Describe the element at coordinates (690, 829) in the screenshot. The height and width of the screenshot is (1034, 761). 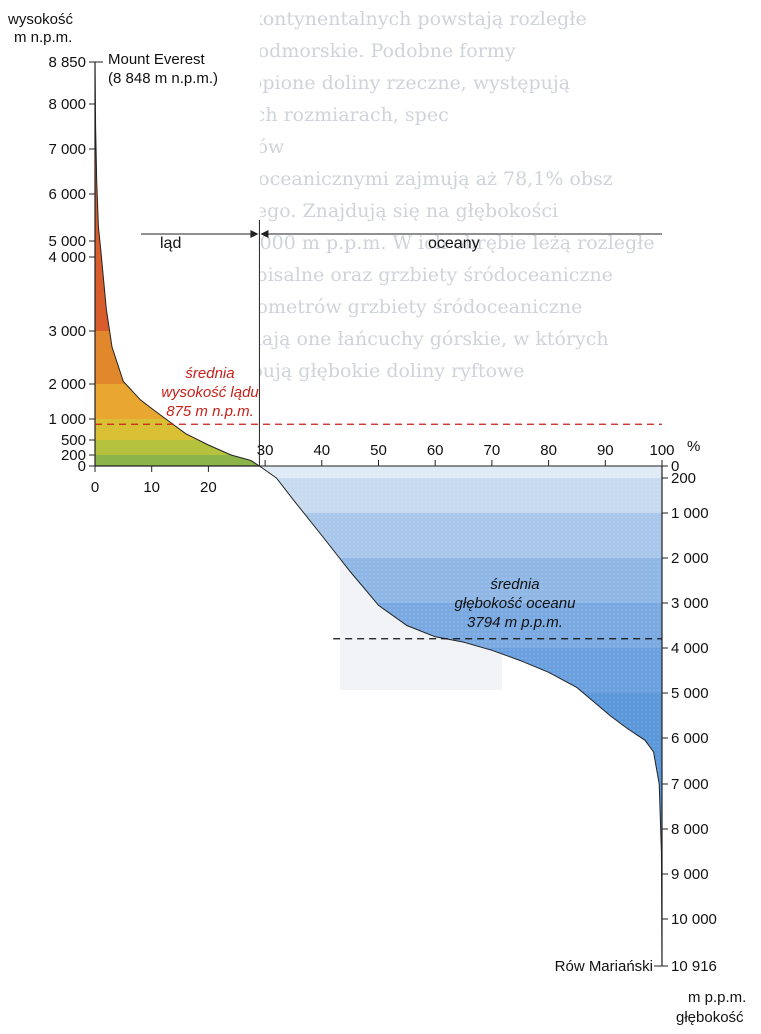
I see `depth-tick-label: 8 000` at that location.